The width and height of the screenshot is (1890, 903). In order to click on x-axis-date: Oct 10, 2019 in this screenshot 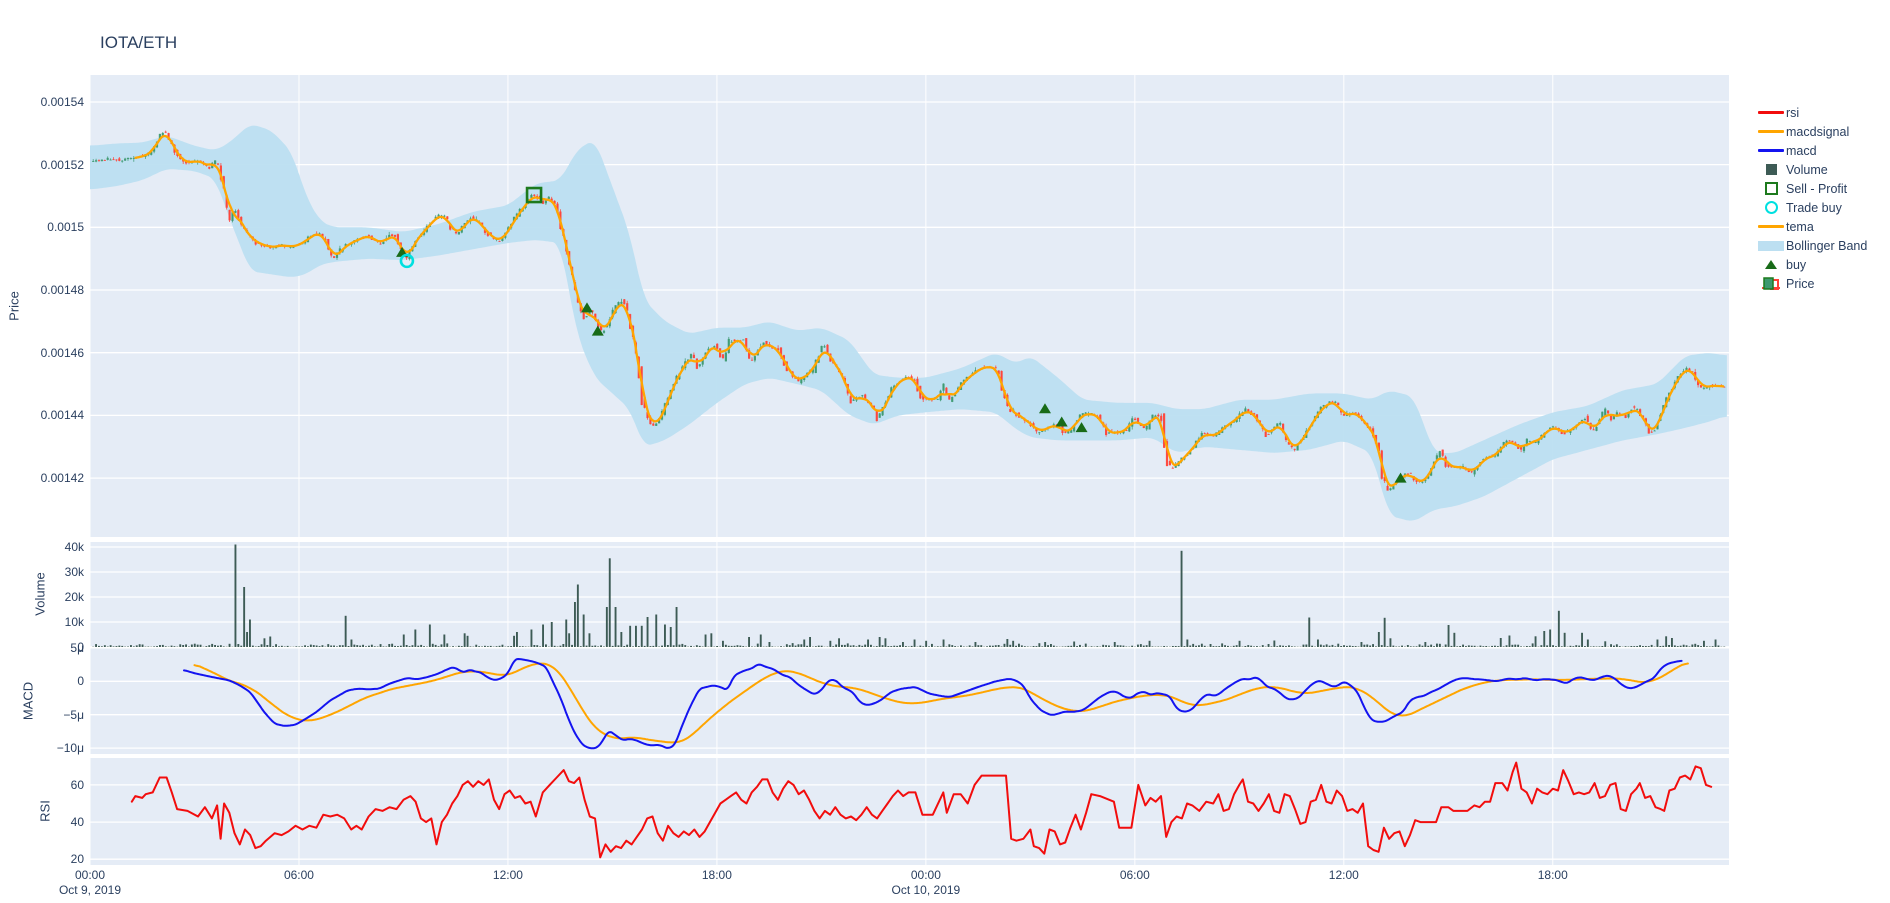, I will do `click(926, 890)`.